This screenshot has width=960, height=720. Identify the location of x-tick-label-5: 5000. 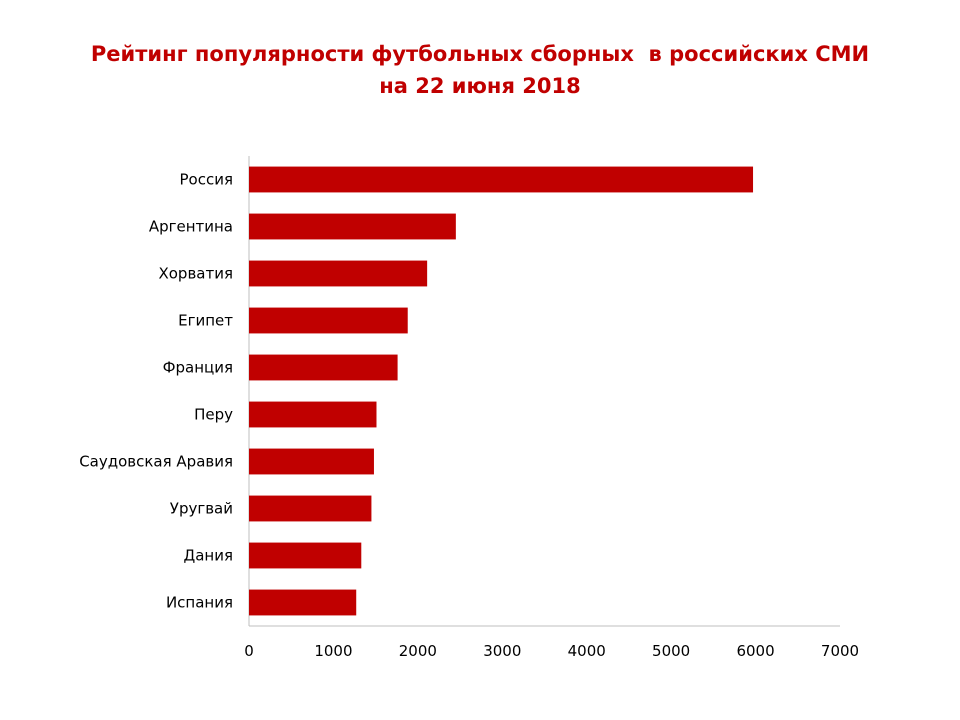
(671, 651).